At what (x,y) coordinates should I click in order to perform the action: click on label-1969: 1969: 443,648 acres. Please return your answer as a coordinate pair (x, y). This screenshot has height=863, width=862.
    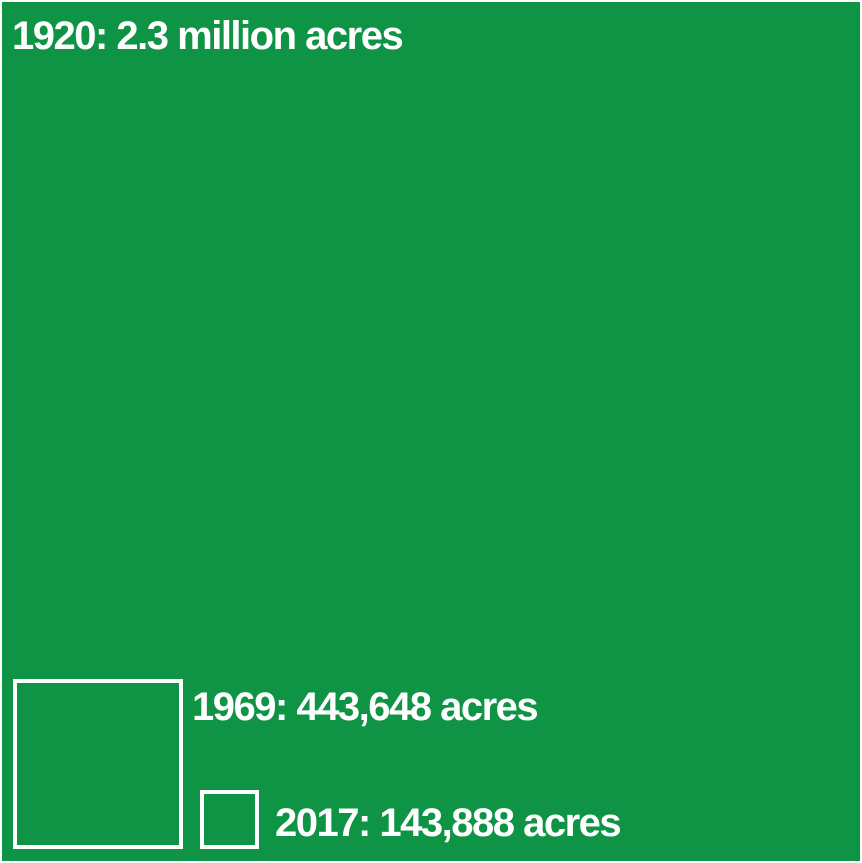
    Looking at the image, I should click on (365, 707).